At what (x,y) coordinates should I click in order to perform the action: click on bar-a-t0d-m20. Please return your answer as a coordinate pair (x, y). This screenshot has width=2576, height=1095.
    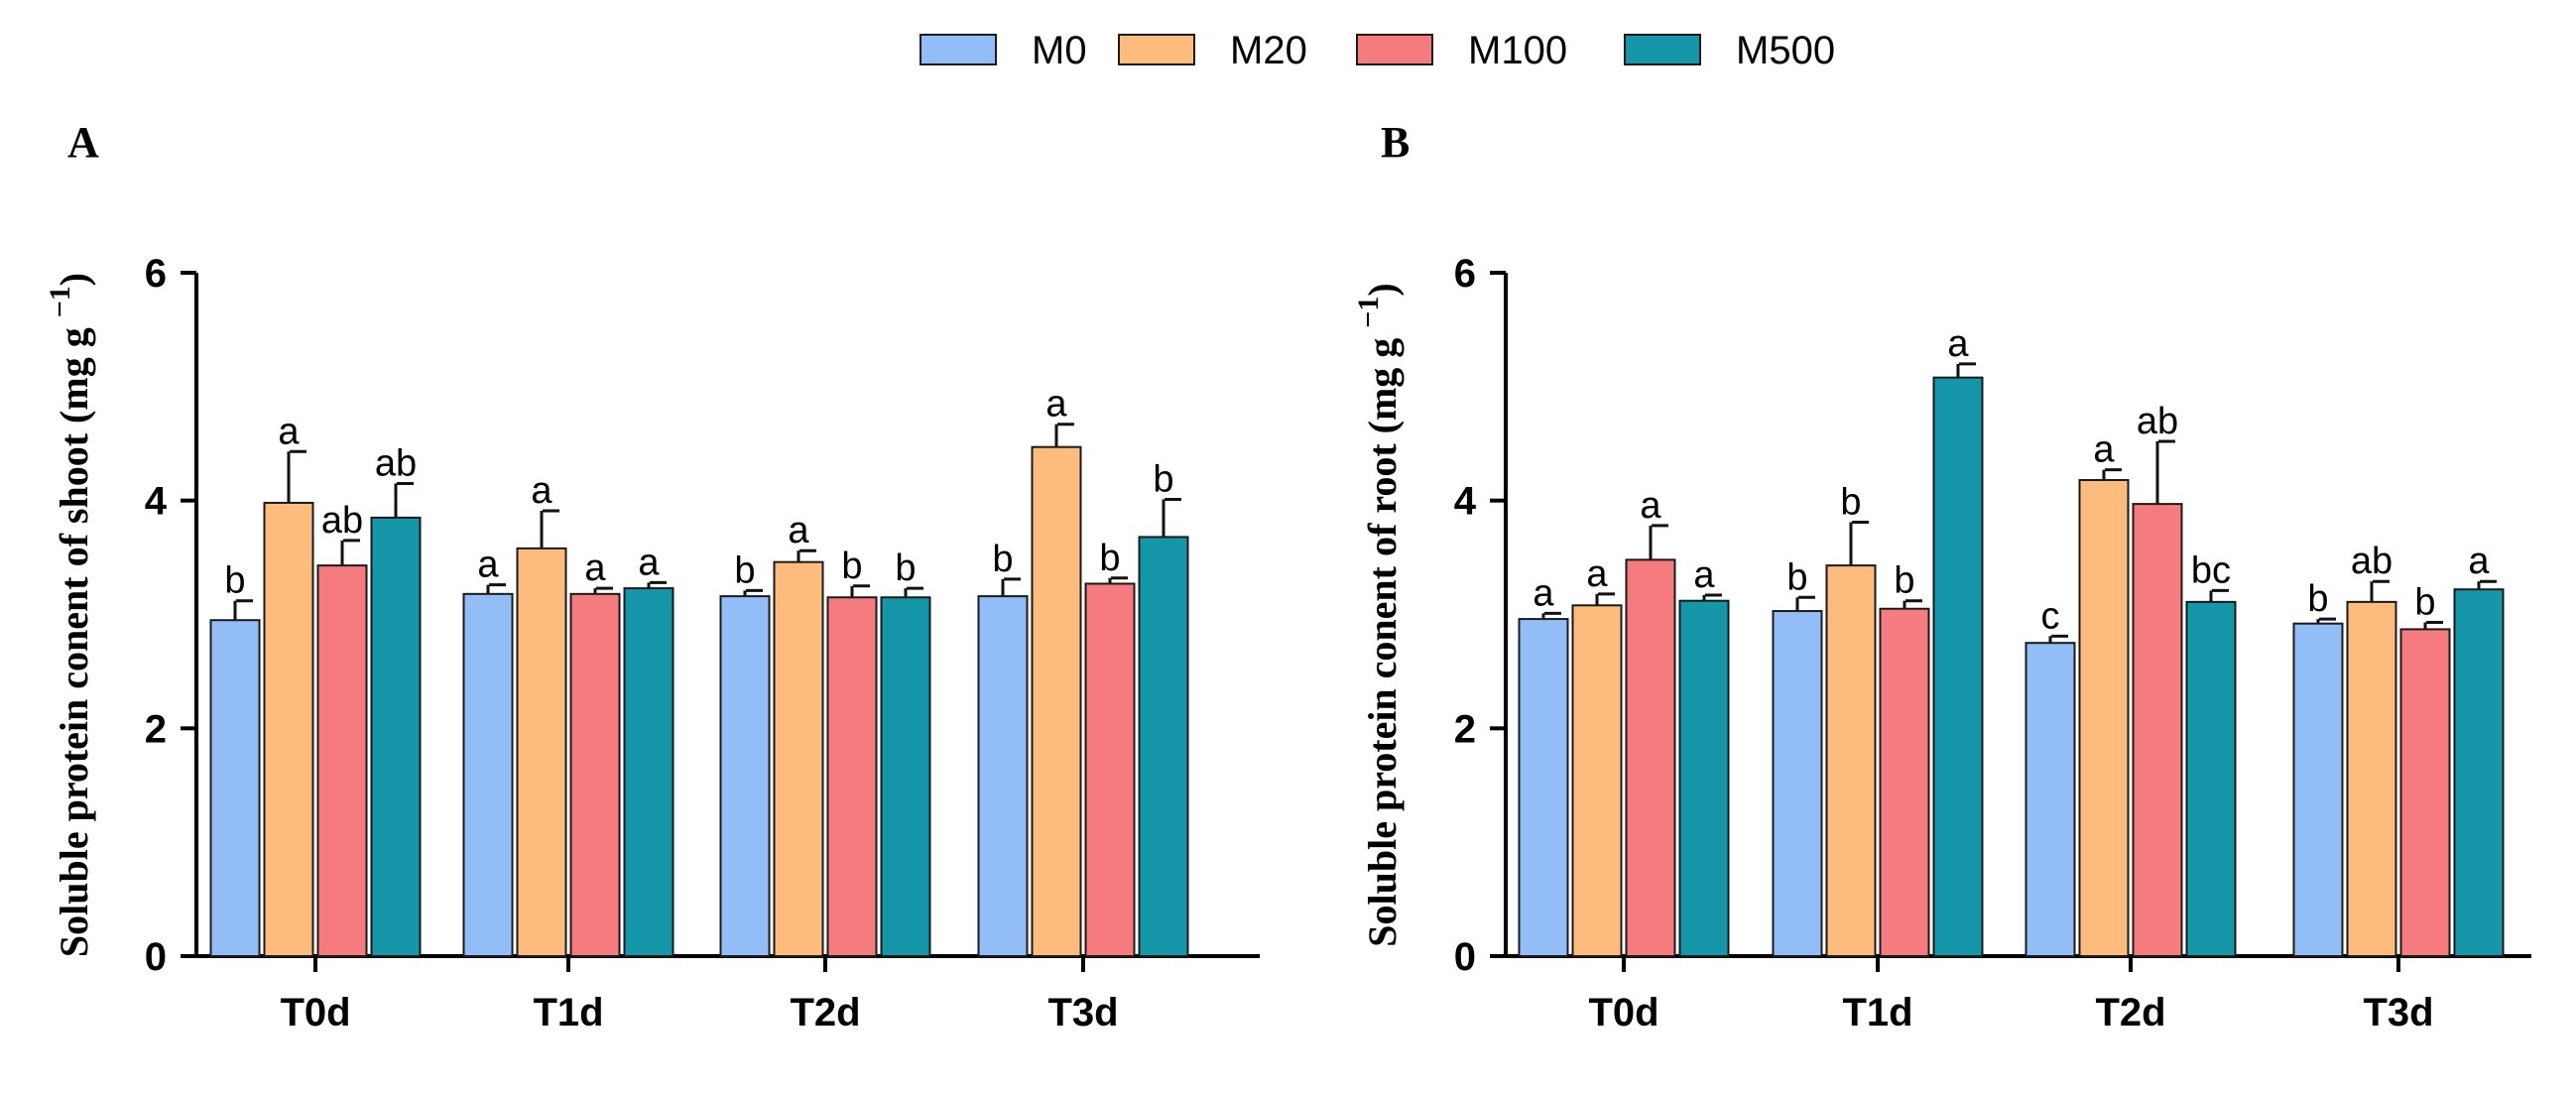
    Looking at the image, I should click on (288, 729).